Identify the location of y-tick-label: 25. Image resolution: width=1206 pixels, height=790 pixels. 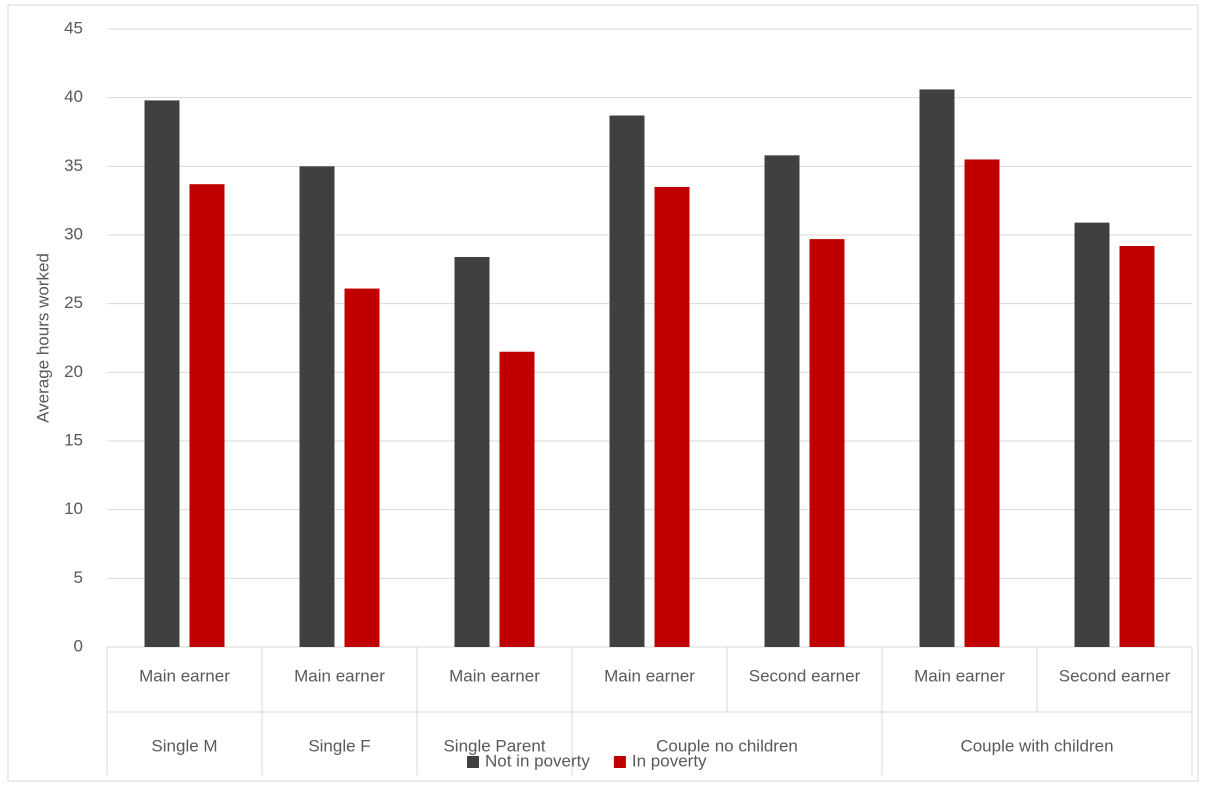
(73, 302).